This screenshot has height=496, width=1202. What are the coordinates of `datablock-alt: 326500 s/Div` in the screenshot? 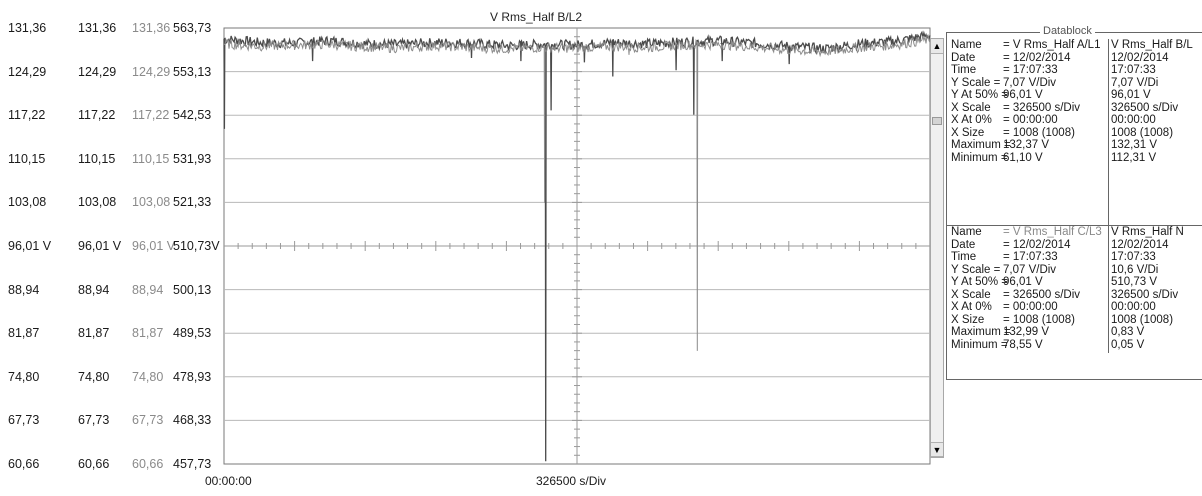 It's located at (1145, 107).